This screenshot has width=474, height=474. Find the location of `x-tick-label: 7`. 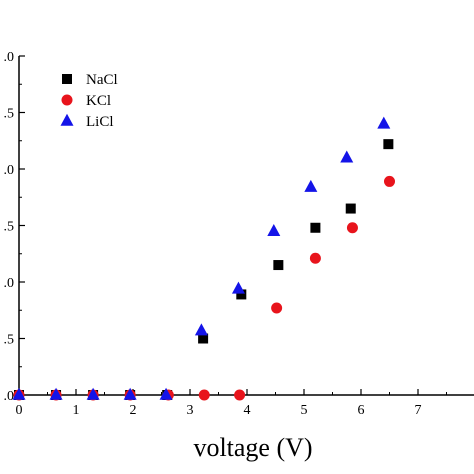

x-tick-label: 7 is located at coordinates (418, 410).